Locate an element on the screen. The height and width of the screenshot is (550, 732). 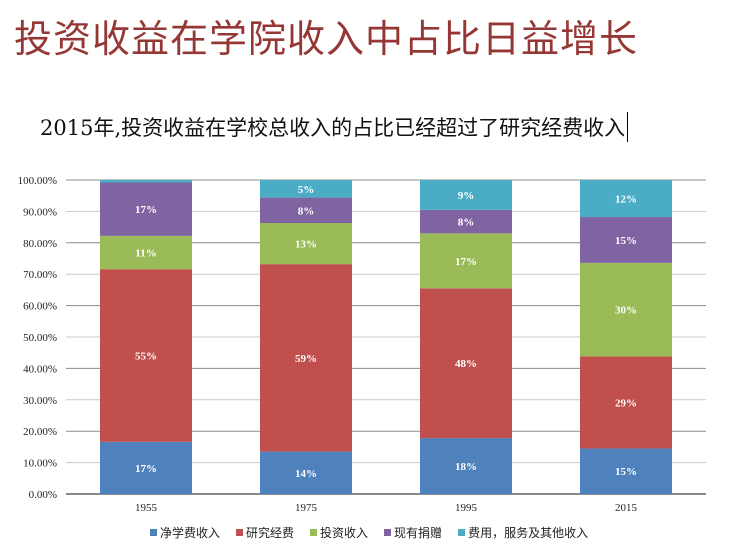
data-label: 30% is located at coordinates (626, 311).